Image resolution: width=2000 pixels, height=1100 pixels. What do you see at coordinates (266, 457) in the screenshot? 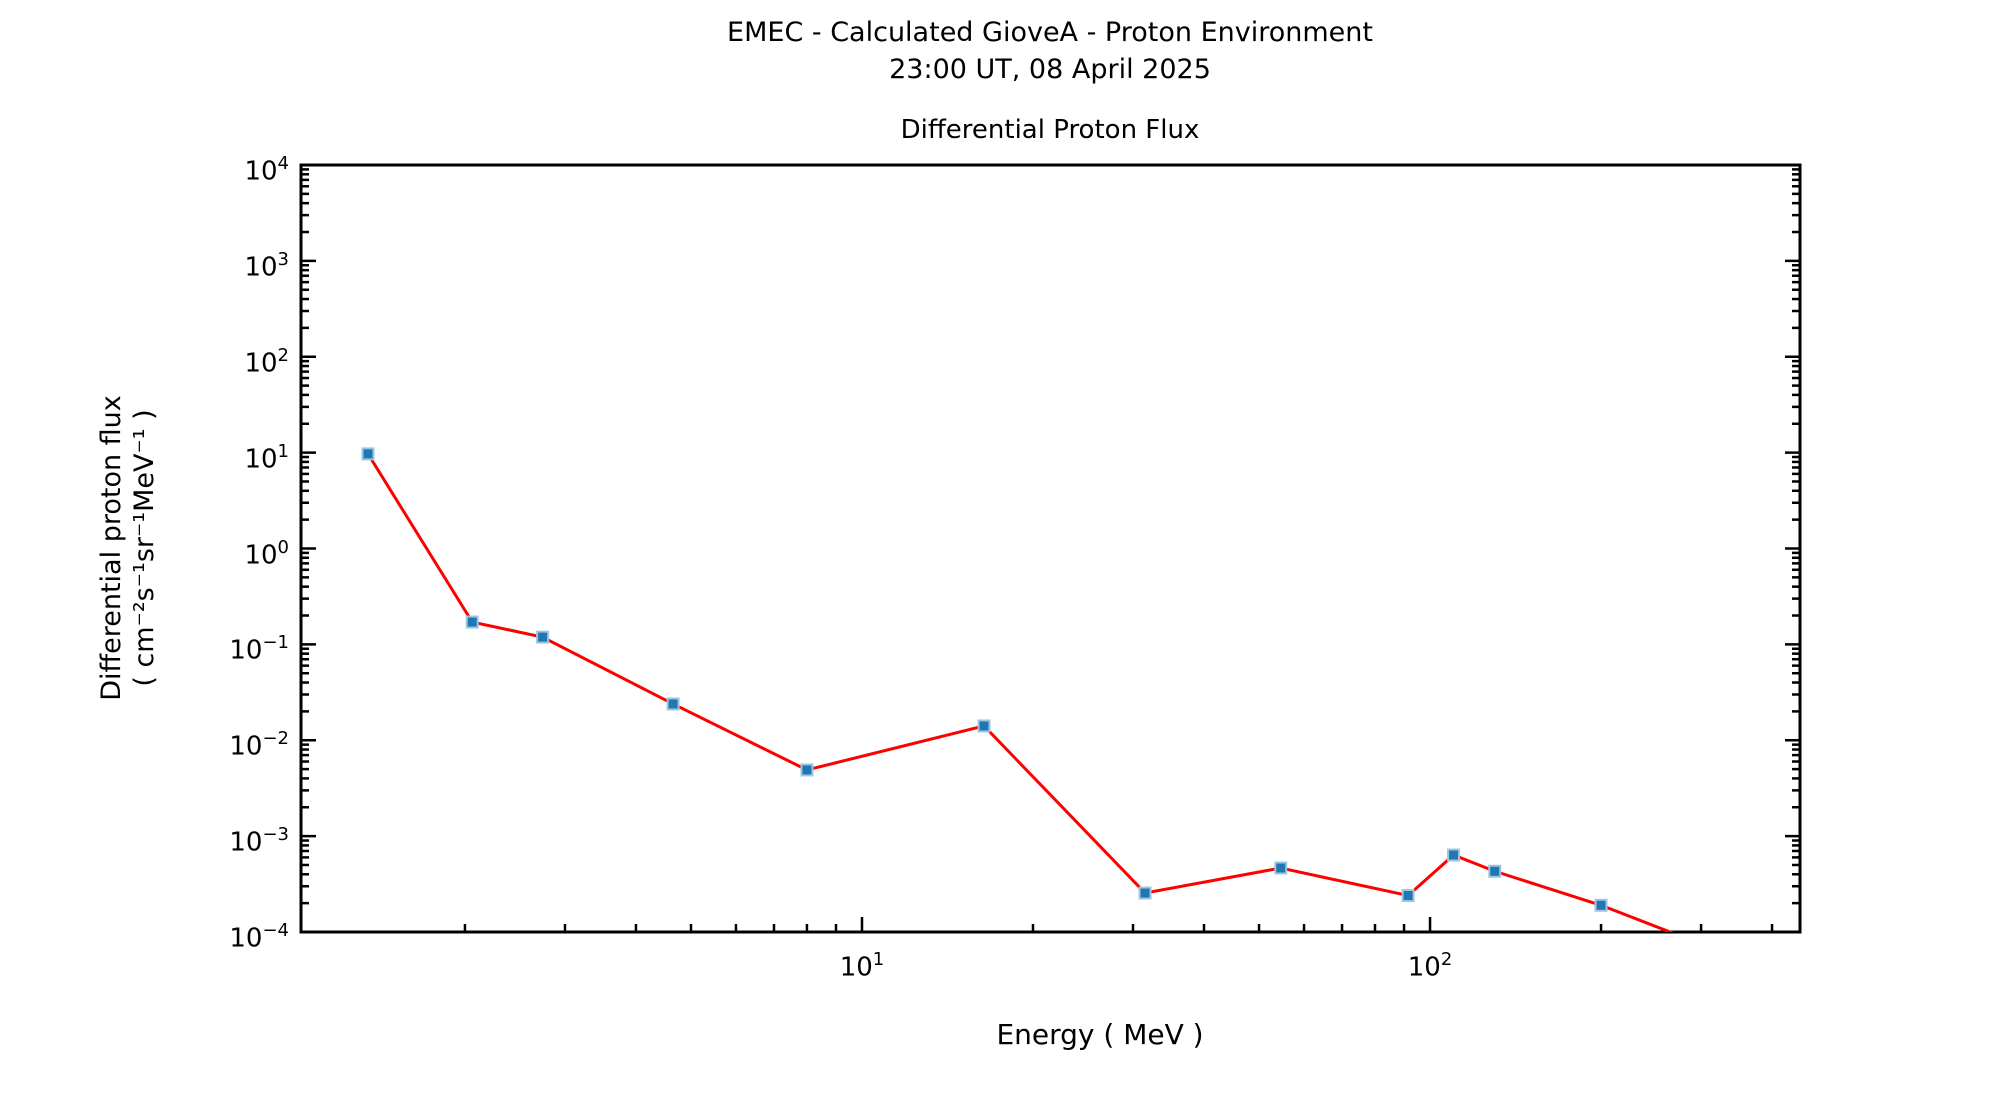
I see `y-tick-label: 10¹` at bounding box center [266, 457].